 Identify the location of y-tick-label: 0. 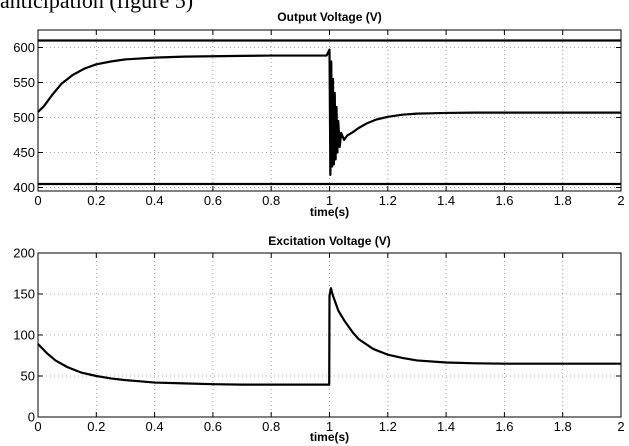
(31, 417).